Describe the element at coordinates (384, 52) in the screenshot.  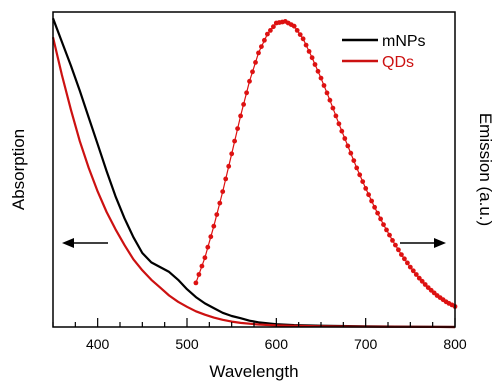
I see `legend: mNPs QDs` at that location.